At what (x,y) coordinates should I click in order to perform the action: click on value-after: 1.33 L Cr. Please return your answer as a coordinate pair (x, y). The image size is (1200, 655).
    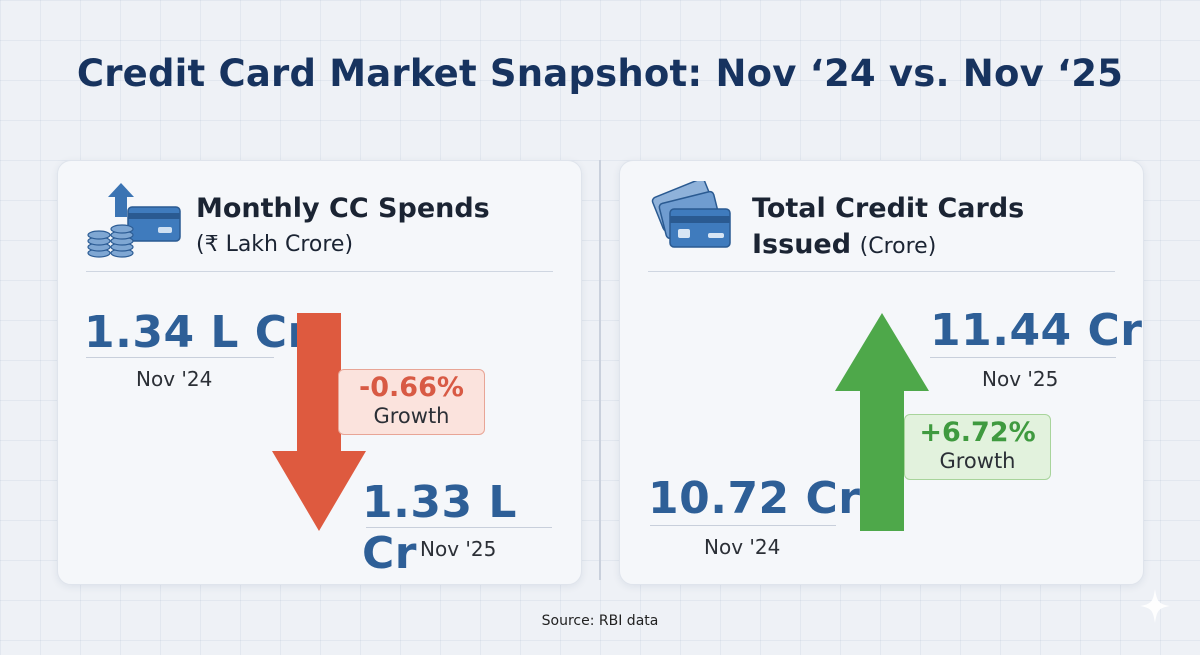
    Looking at the image, I should click on (439, 528).